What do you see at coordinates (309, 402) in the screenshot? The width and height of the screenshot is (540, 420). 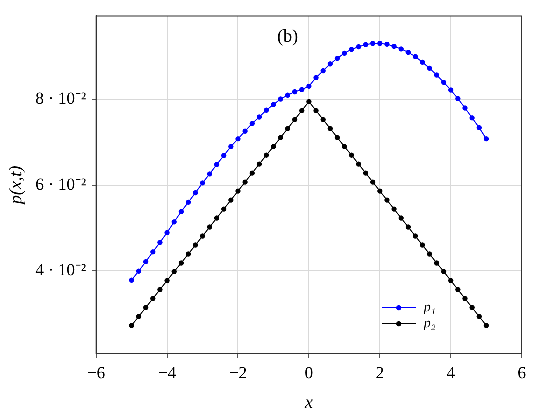 I see `x-axis-title: x` at bounding box center [309, 402].